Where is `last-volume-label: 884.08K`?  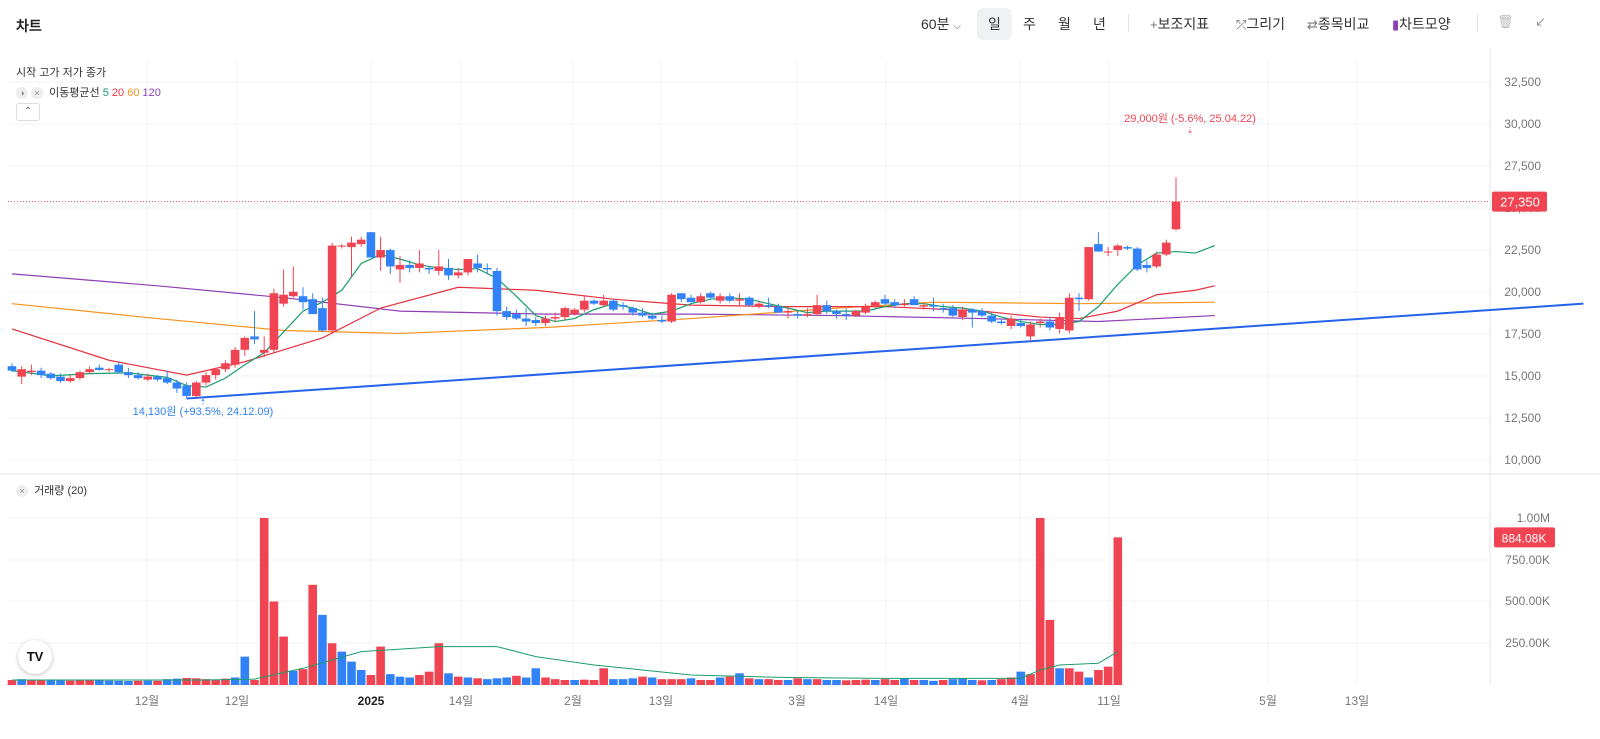
last-volume-label: 884.08K is located at coordinates (1524, 538).